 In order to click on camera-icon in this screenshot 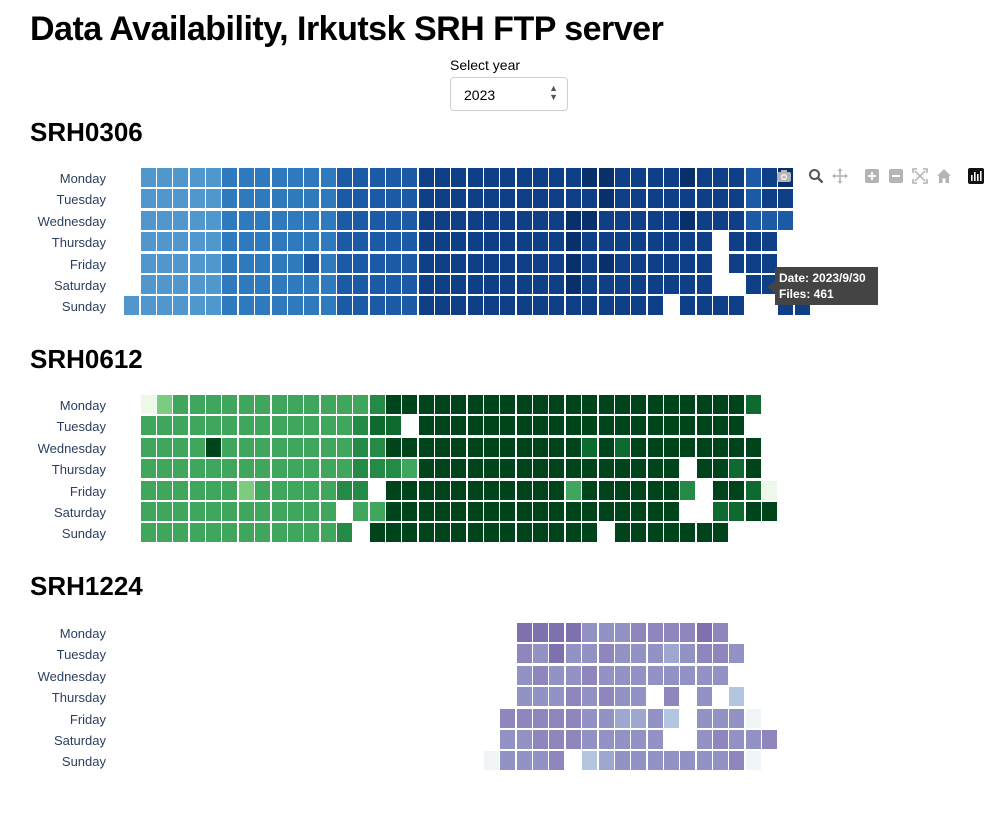, I will do `click(784, 176)`.